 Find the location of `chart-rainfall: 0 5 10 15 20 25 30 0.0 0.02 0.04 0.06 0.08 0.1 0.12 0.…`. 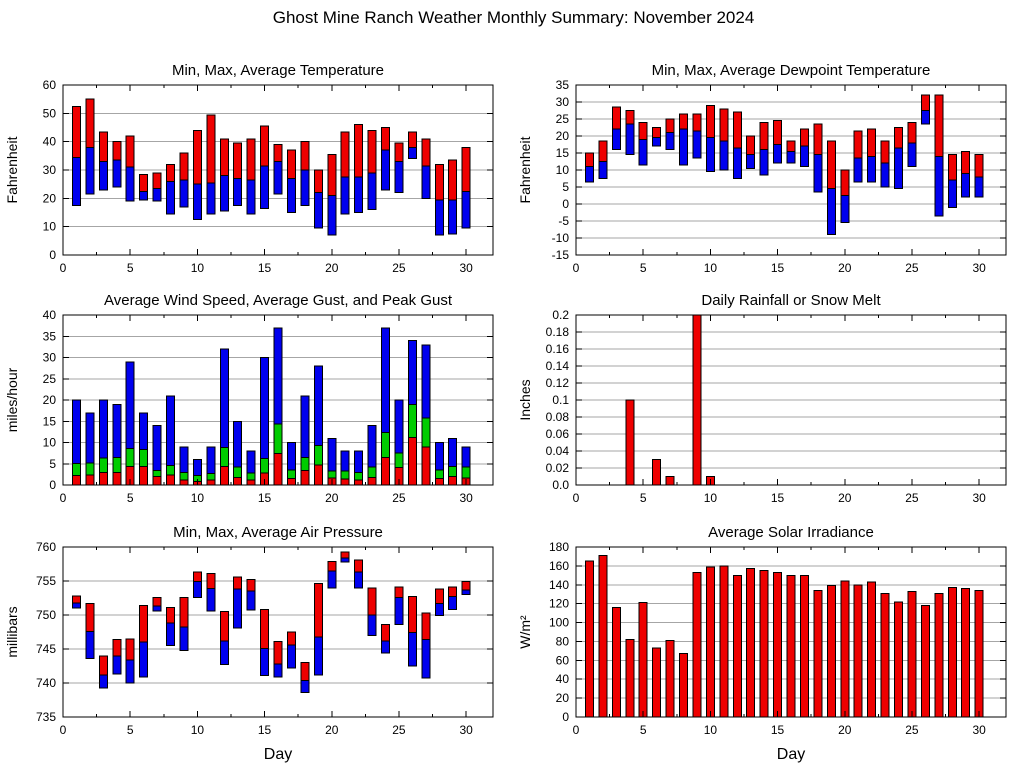

chart-rainfall: 0 5 10 15 20 25 30 0.0 0.02 0.04 0.06 0.08 0.1 0.12 0.… is located at coordinates (770, 400).